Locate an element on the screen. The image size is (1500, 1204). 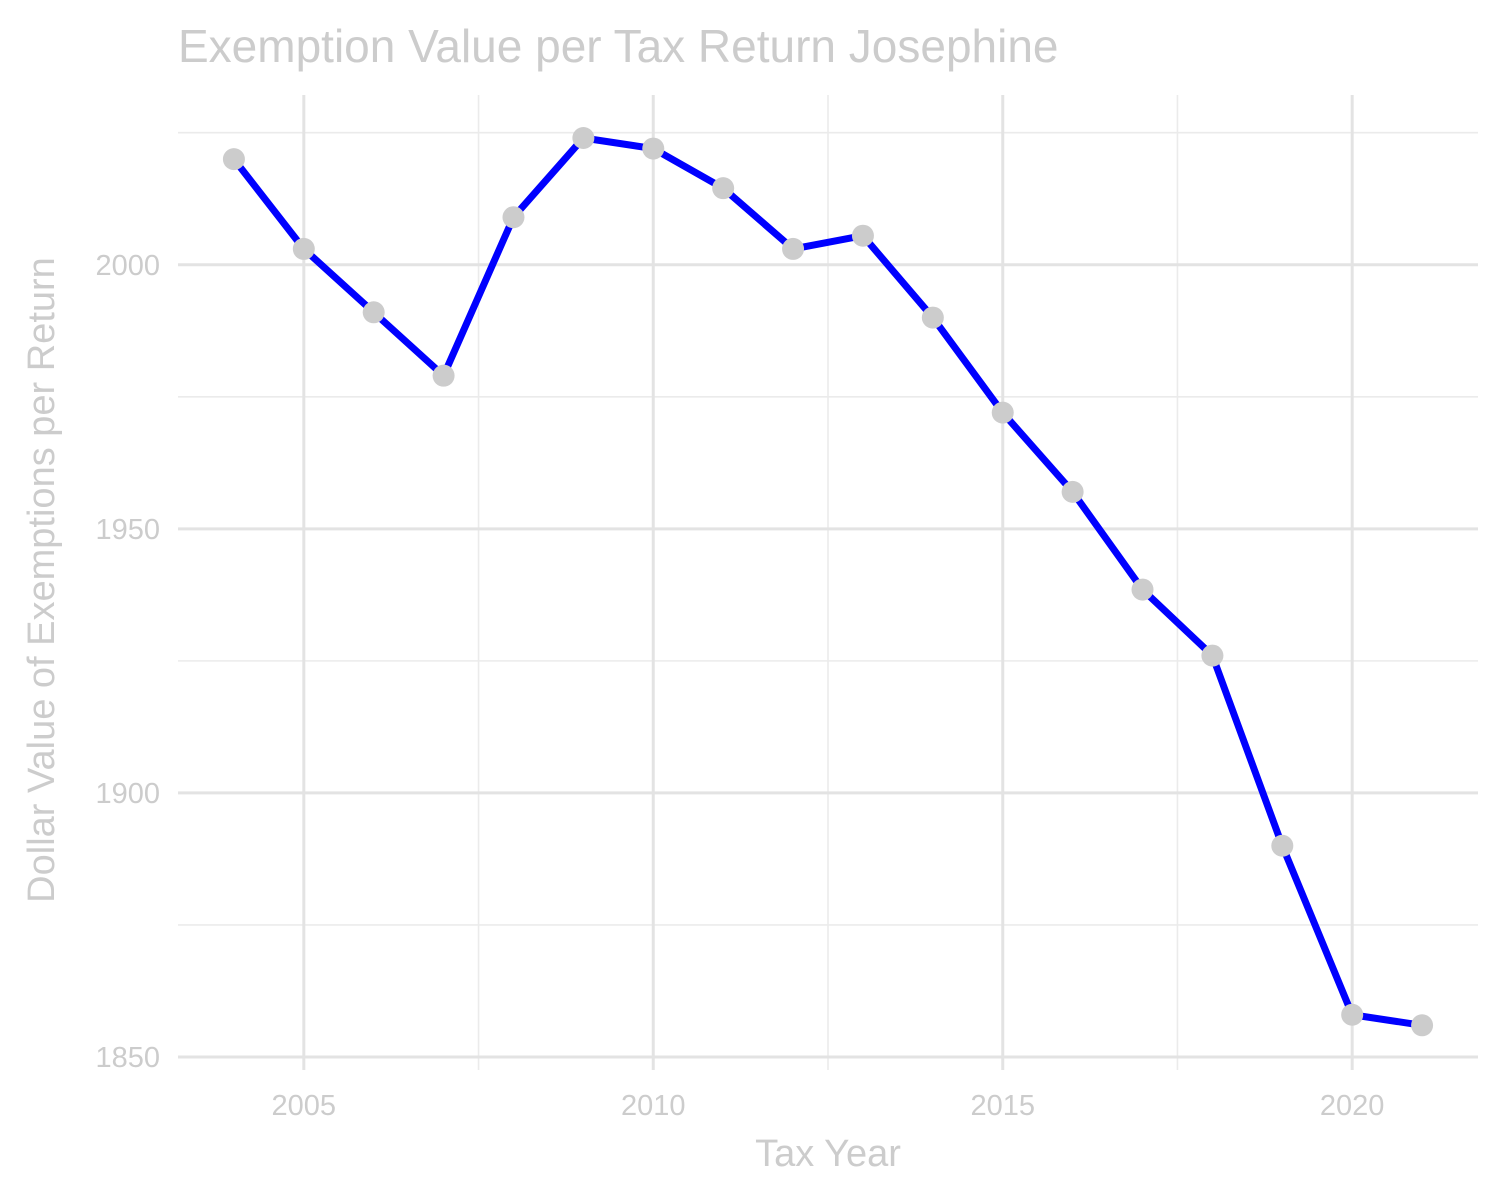
y-tick-label: 1900 is located at coordinates (127, 794).